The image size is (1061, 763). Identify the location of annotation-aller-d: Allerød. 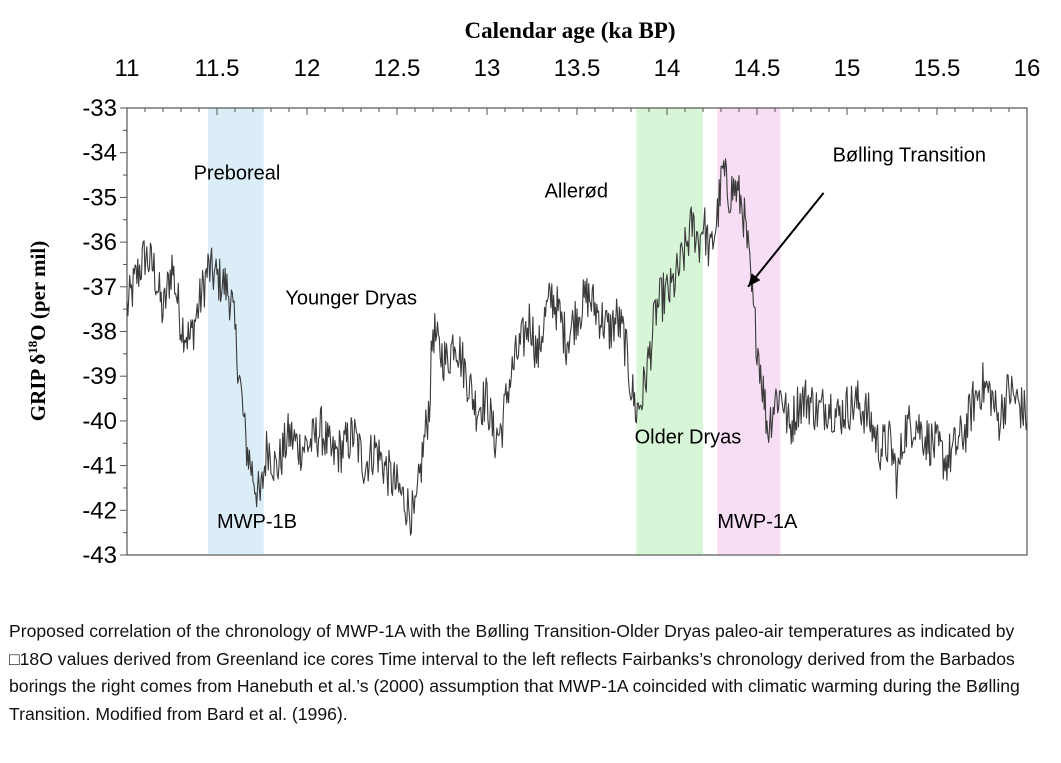
(576, 191).